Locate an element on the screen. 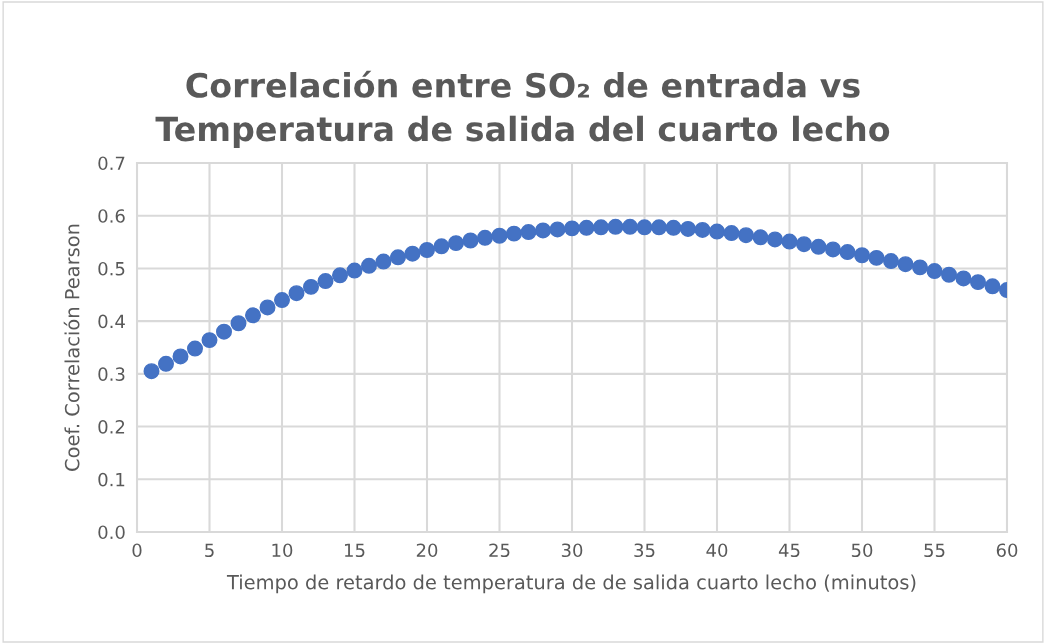 The width and height of the screenshot is (1046, 644). x-tick-label: 20 is located at coordinates (427, 550).